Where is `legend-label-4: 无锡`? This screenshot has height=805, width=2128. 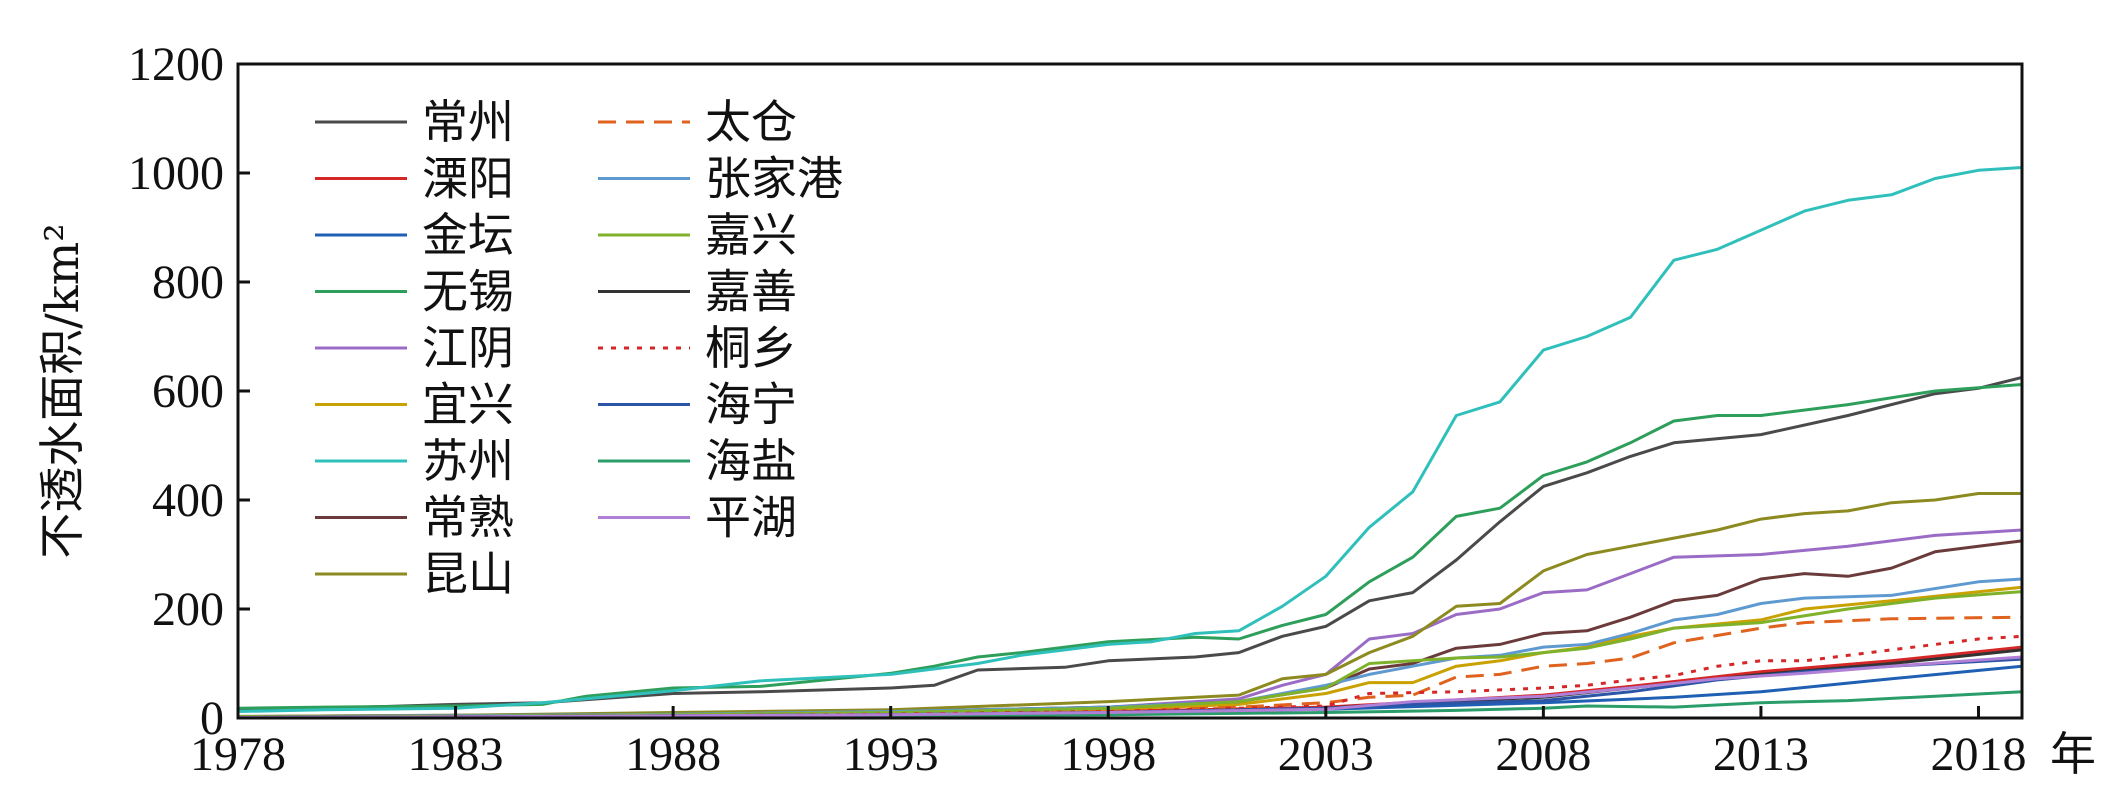 legend-label-4: 无锡 is located at coordinates (468, 292).